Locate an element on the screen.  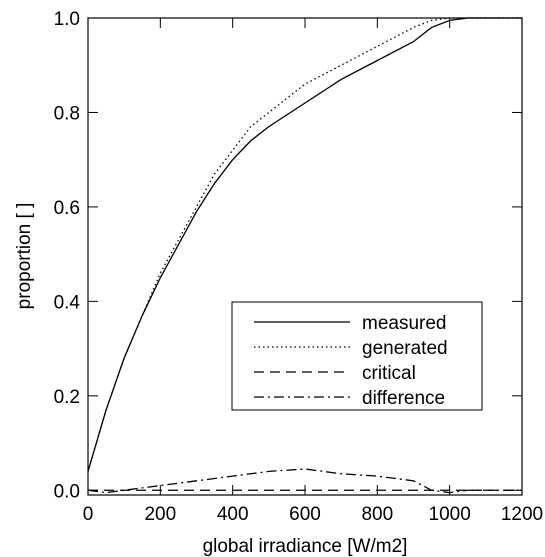
y-tick-label: 0.2 is located at coordinates (67, 397).